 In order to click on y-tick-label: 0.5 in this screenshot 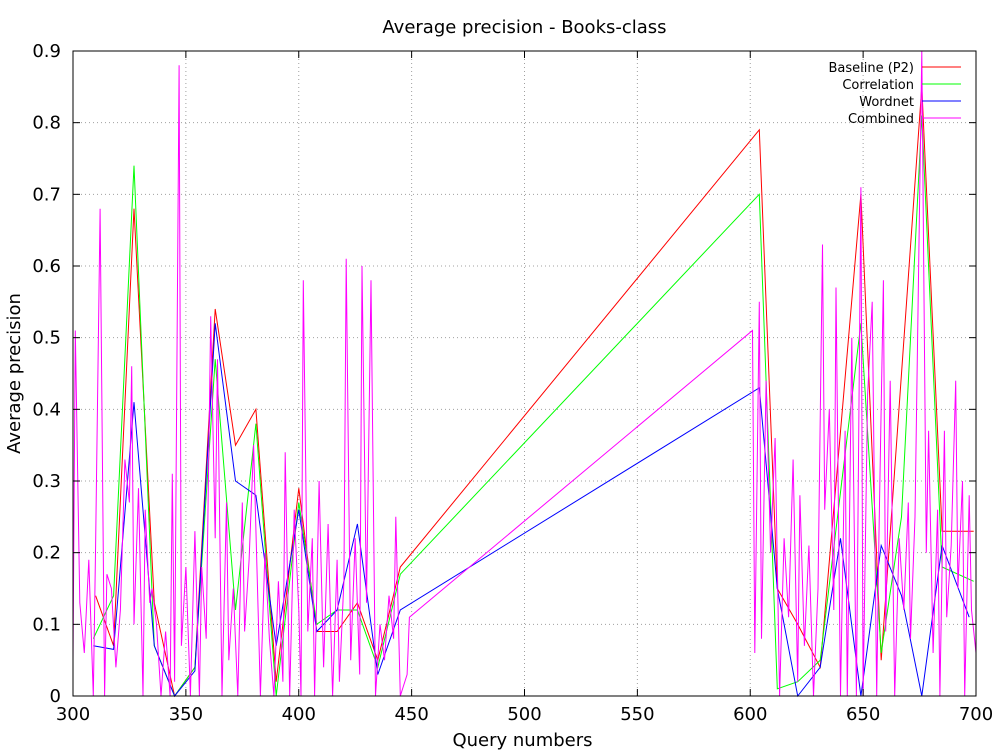, I will do `click(46, 338)`.